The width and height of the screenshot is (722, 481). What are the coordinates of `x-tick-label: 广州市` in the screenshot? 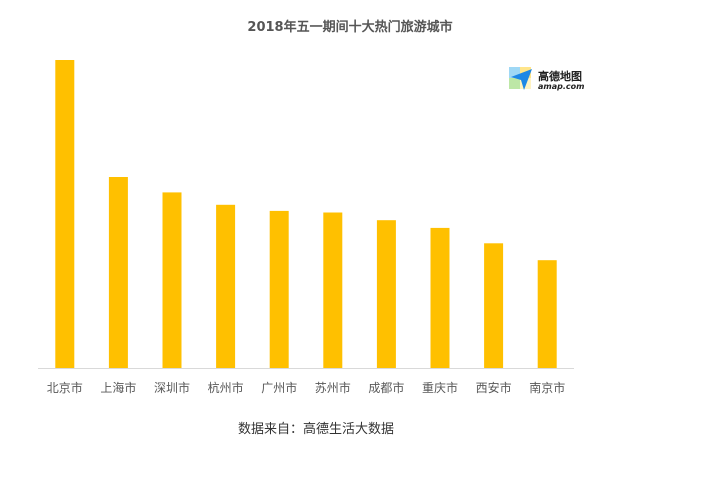 It's located at (279, 387).